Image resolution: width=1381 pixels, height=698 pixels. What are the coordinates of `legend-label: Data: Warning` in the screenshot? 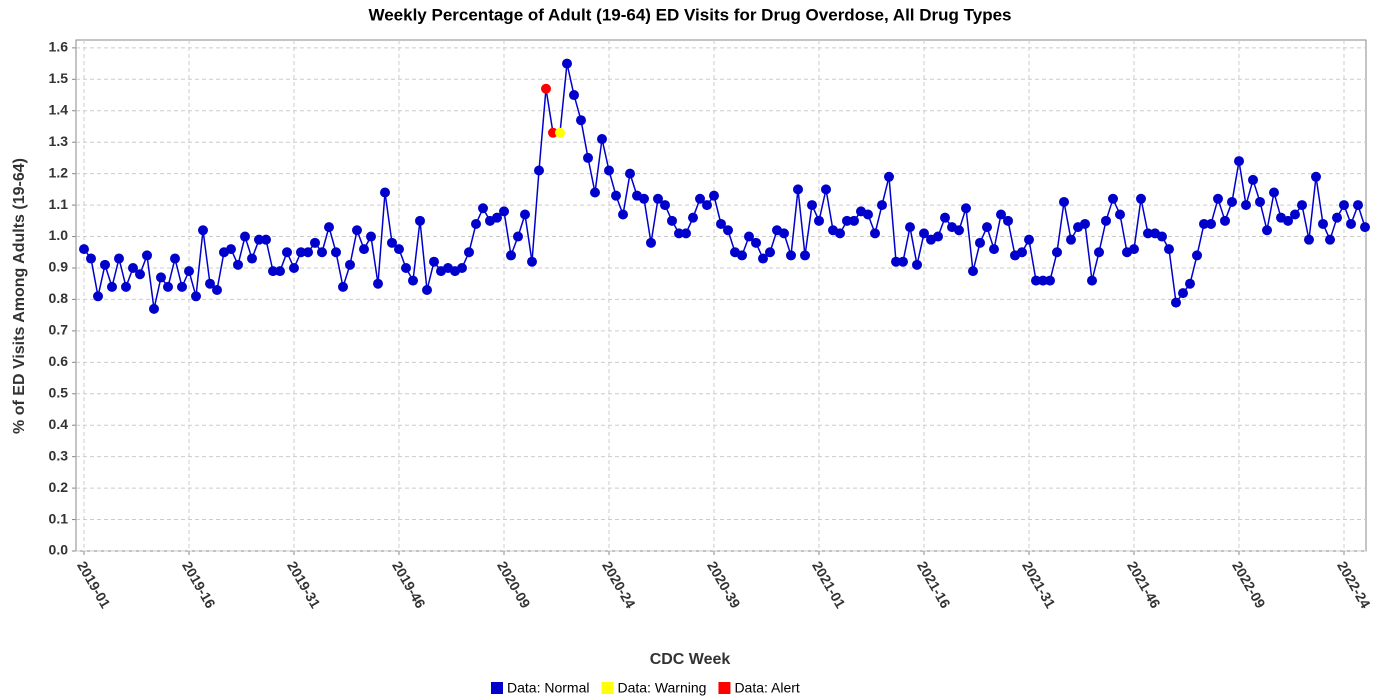 It's located at (661, 688).